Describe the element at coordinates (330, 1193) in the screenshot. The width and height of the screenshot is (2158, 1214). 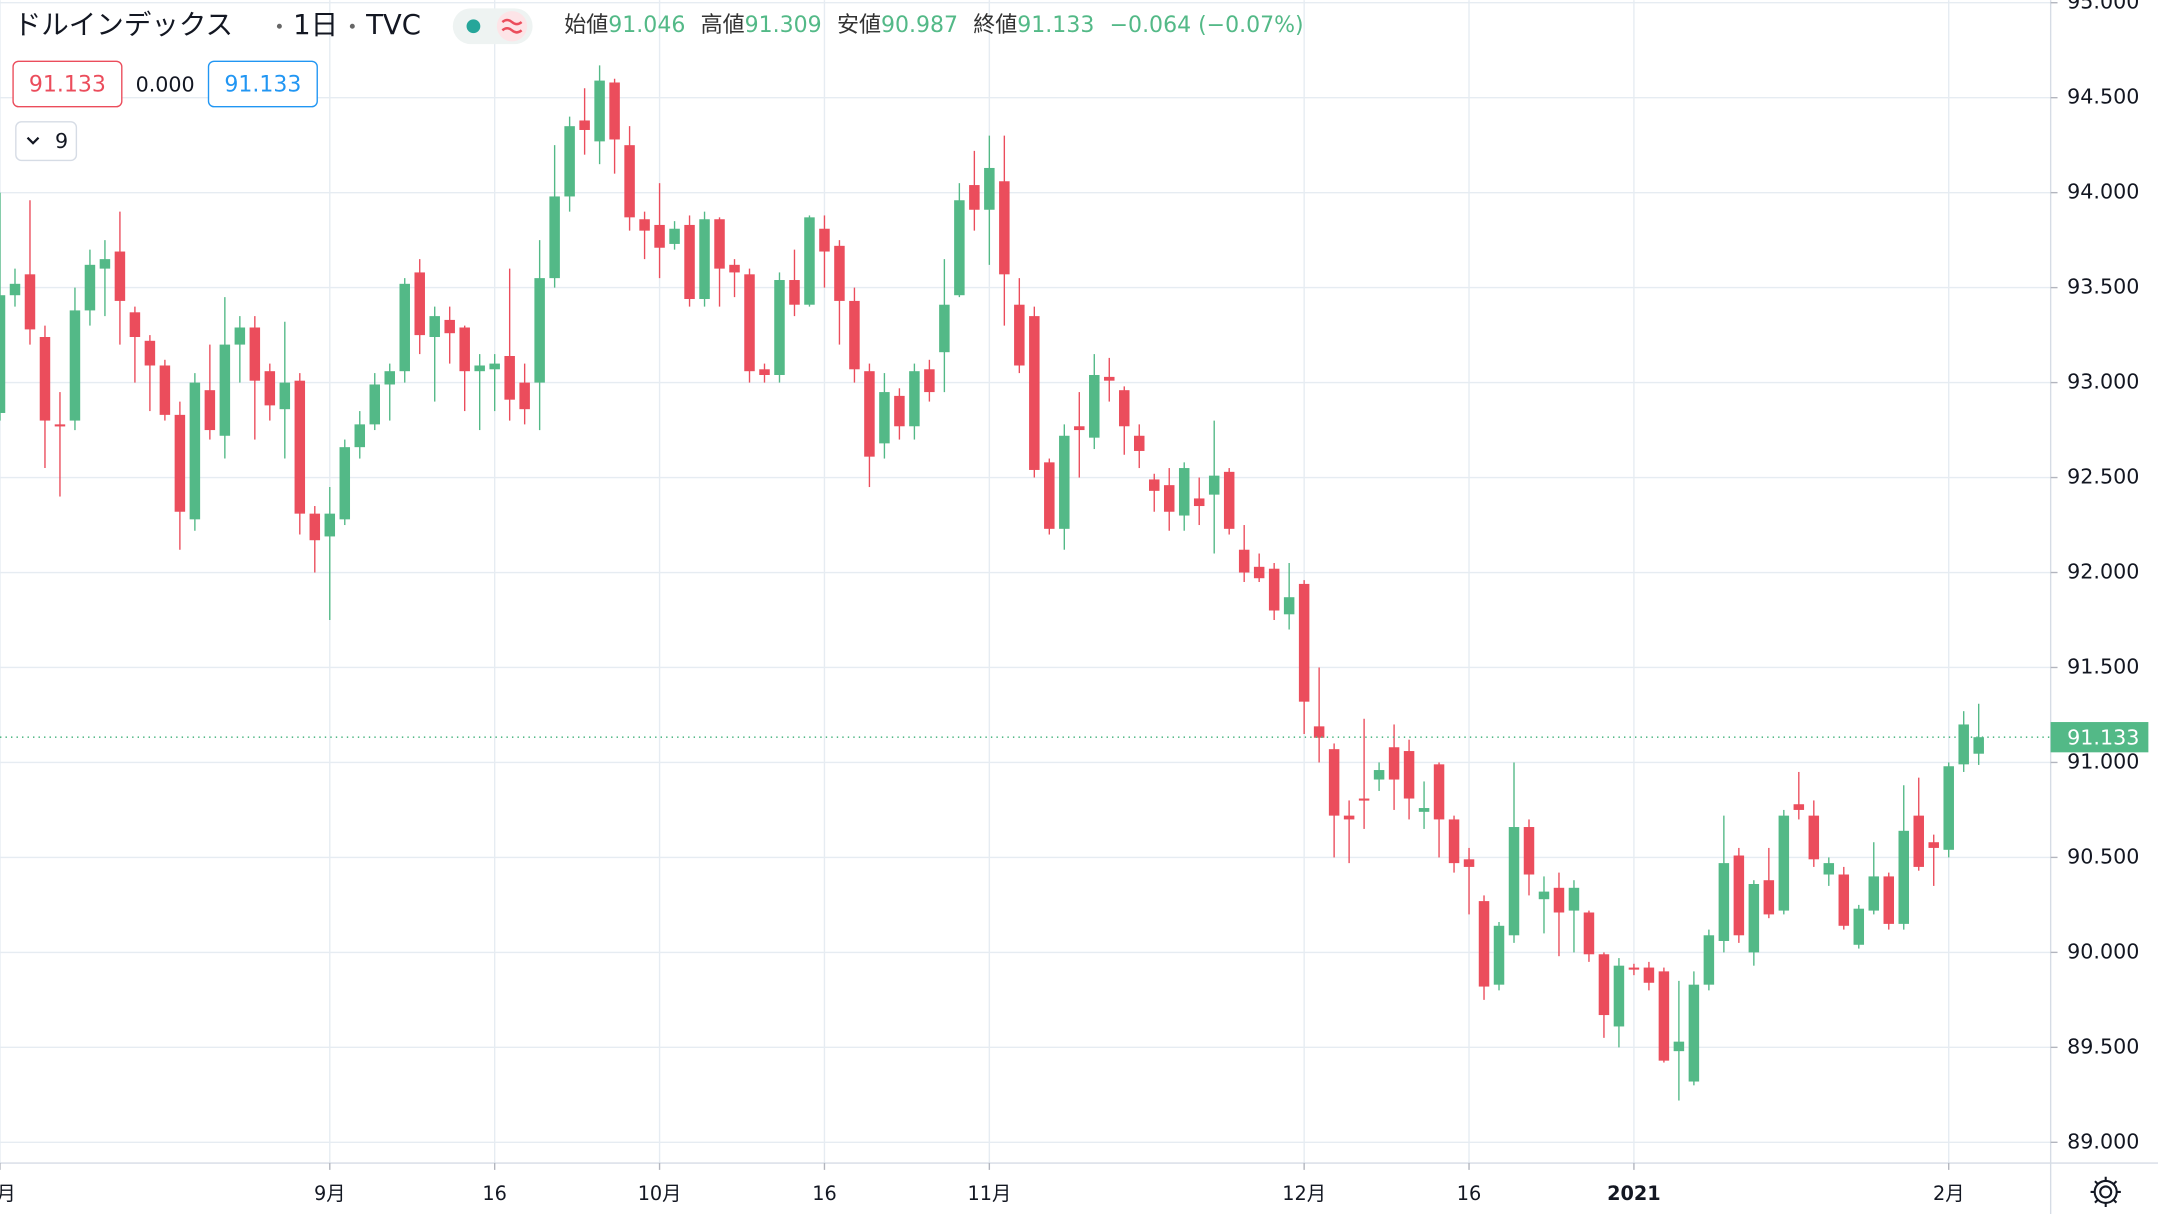
I see `x-tick-label: 9月` at that location.